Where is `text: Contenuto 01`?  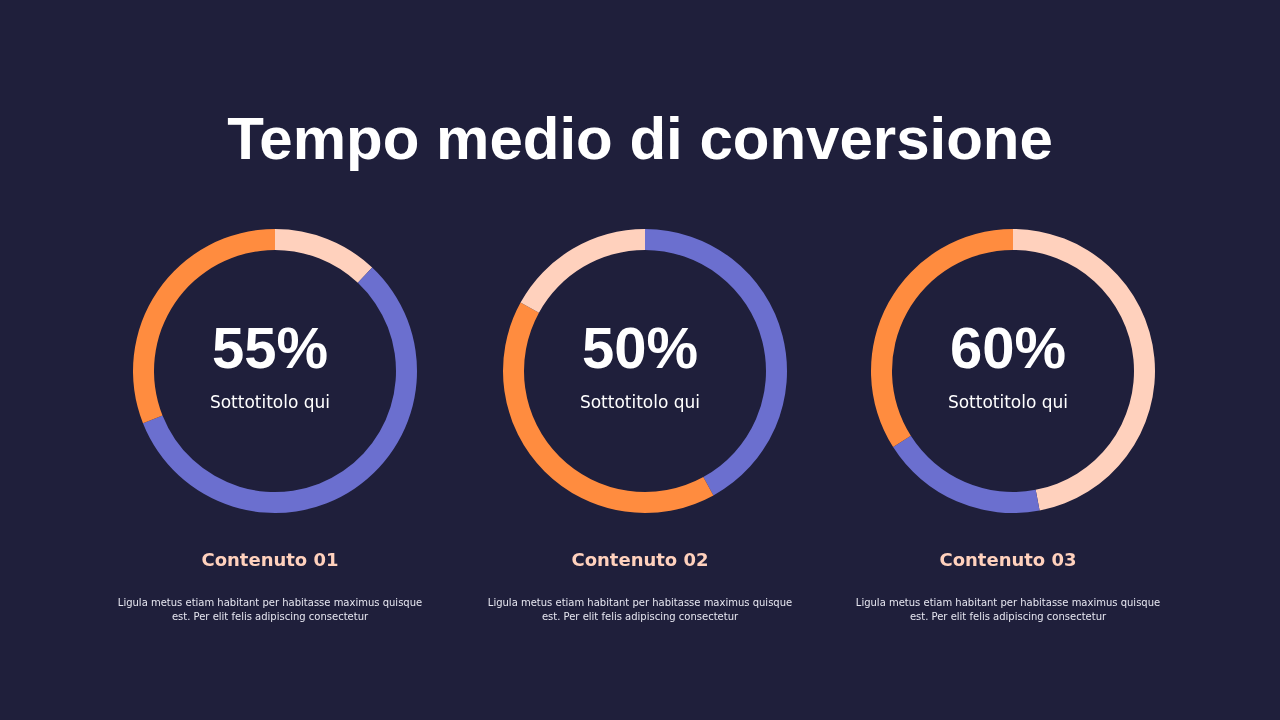
text: Contenuto 01 is located at coordinates (270, 559).